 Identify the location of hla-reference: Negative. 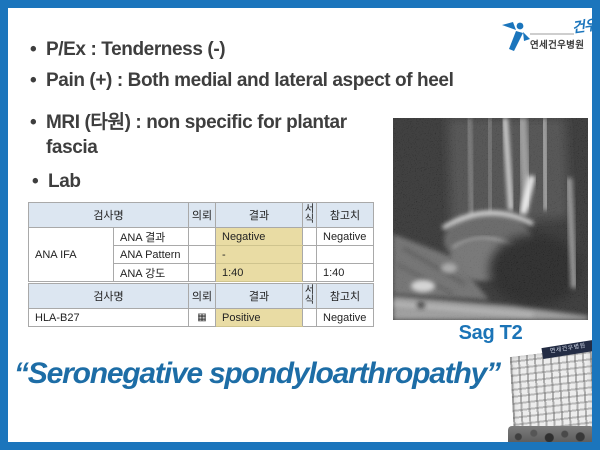
(345, 317).